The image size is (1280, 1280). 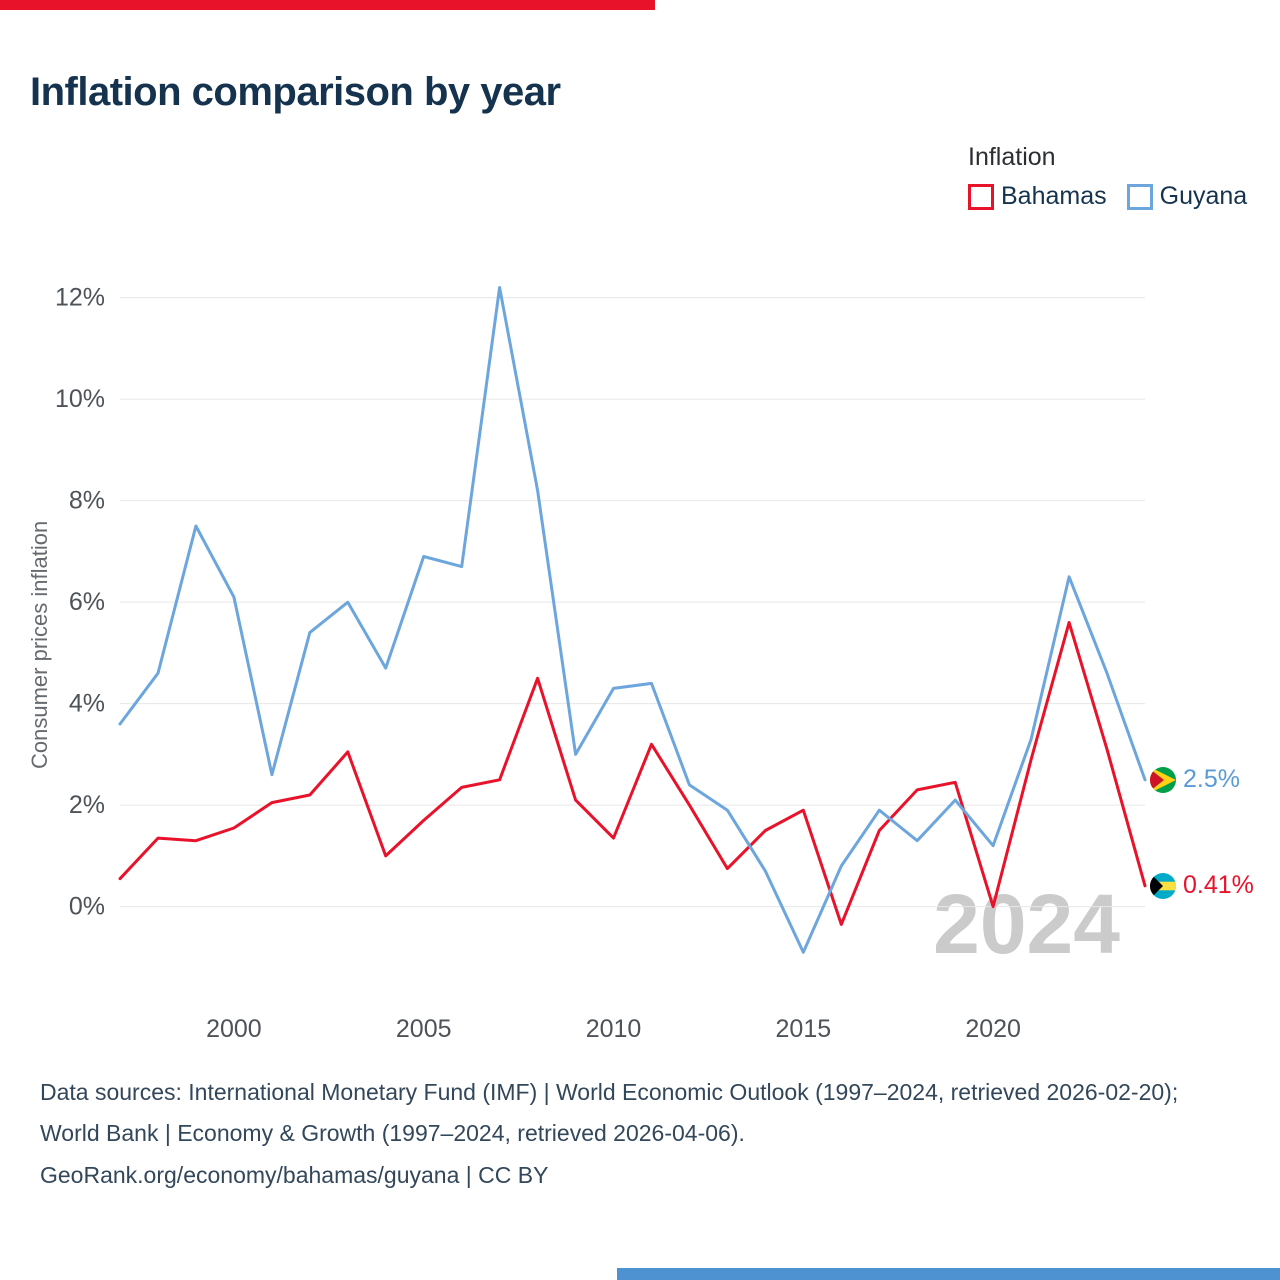 I want to click on guyana-series-swatch-icon, so click(x=1139, y=196).